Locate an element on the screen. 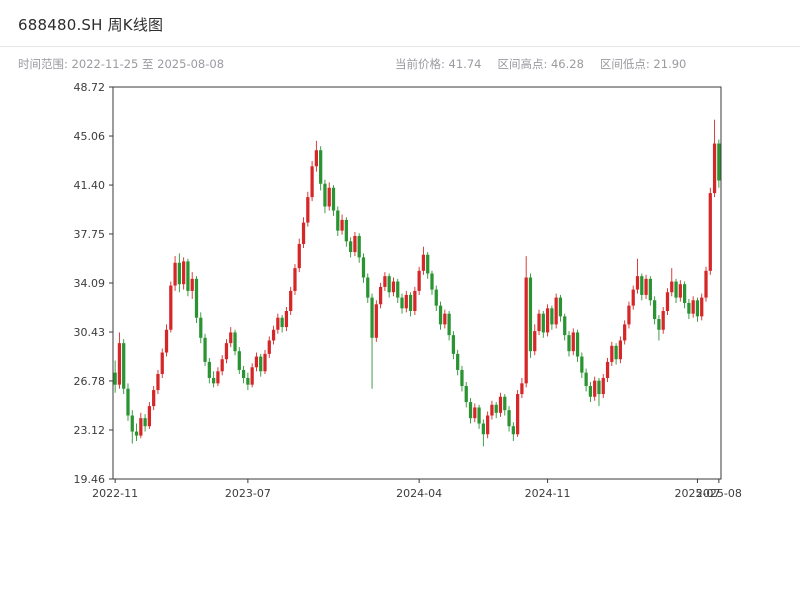 The width and height of the screenshot is (800, 600). y-axis-tick-label: 26.78 is located at coordinates (90, 381).